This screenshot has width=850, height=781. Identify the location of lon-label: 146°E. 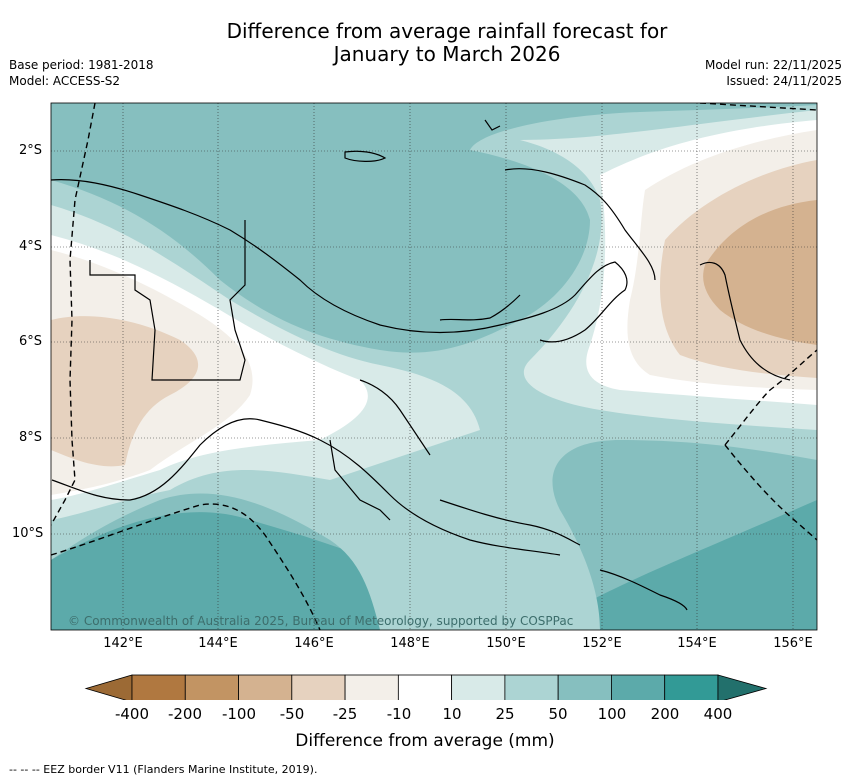
(314, 643).